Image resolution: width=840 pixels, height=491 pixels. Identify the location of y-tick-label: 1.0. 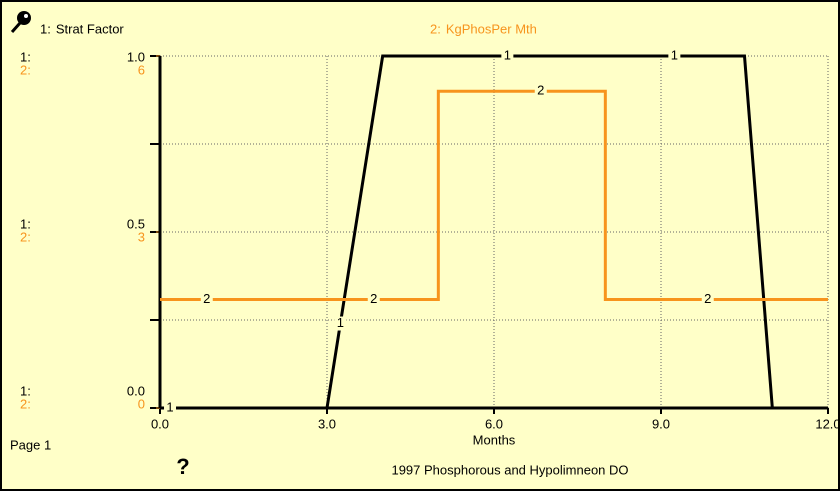
(136, 56).